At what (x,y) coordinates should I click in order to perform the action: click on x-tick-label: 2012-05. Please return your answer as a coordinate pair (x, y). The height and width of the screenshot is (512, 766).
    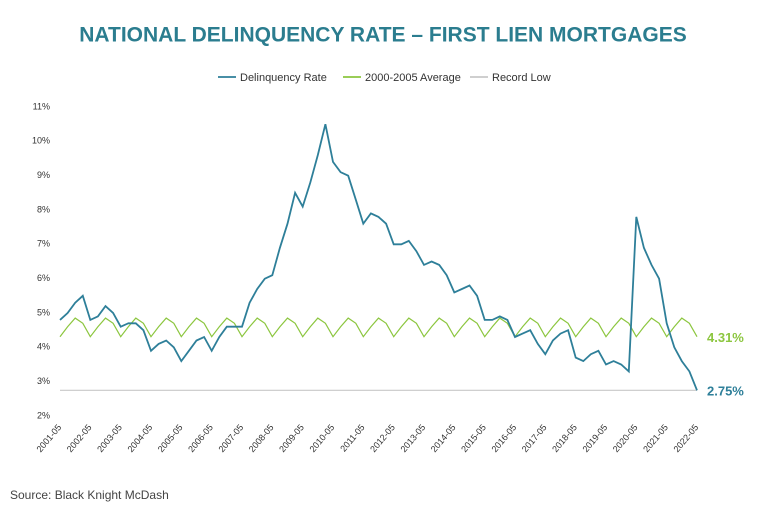
    Looking at the image, I should click on (382, 438).